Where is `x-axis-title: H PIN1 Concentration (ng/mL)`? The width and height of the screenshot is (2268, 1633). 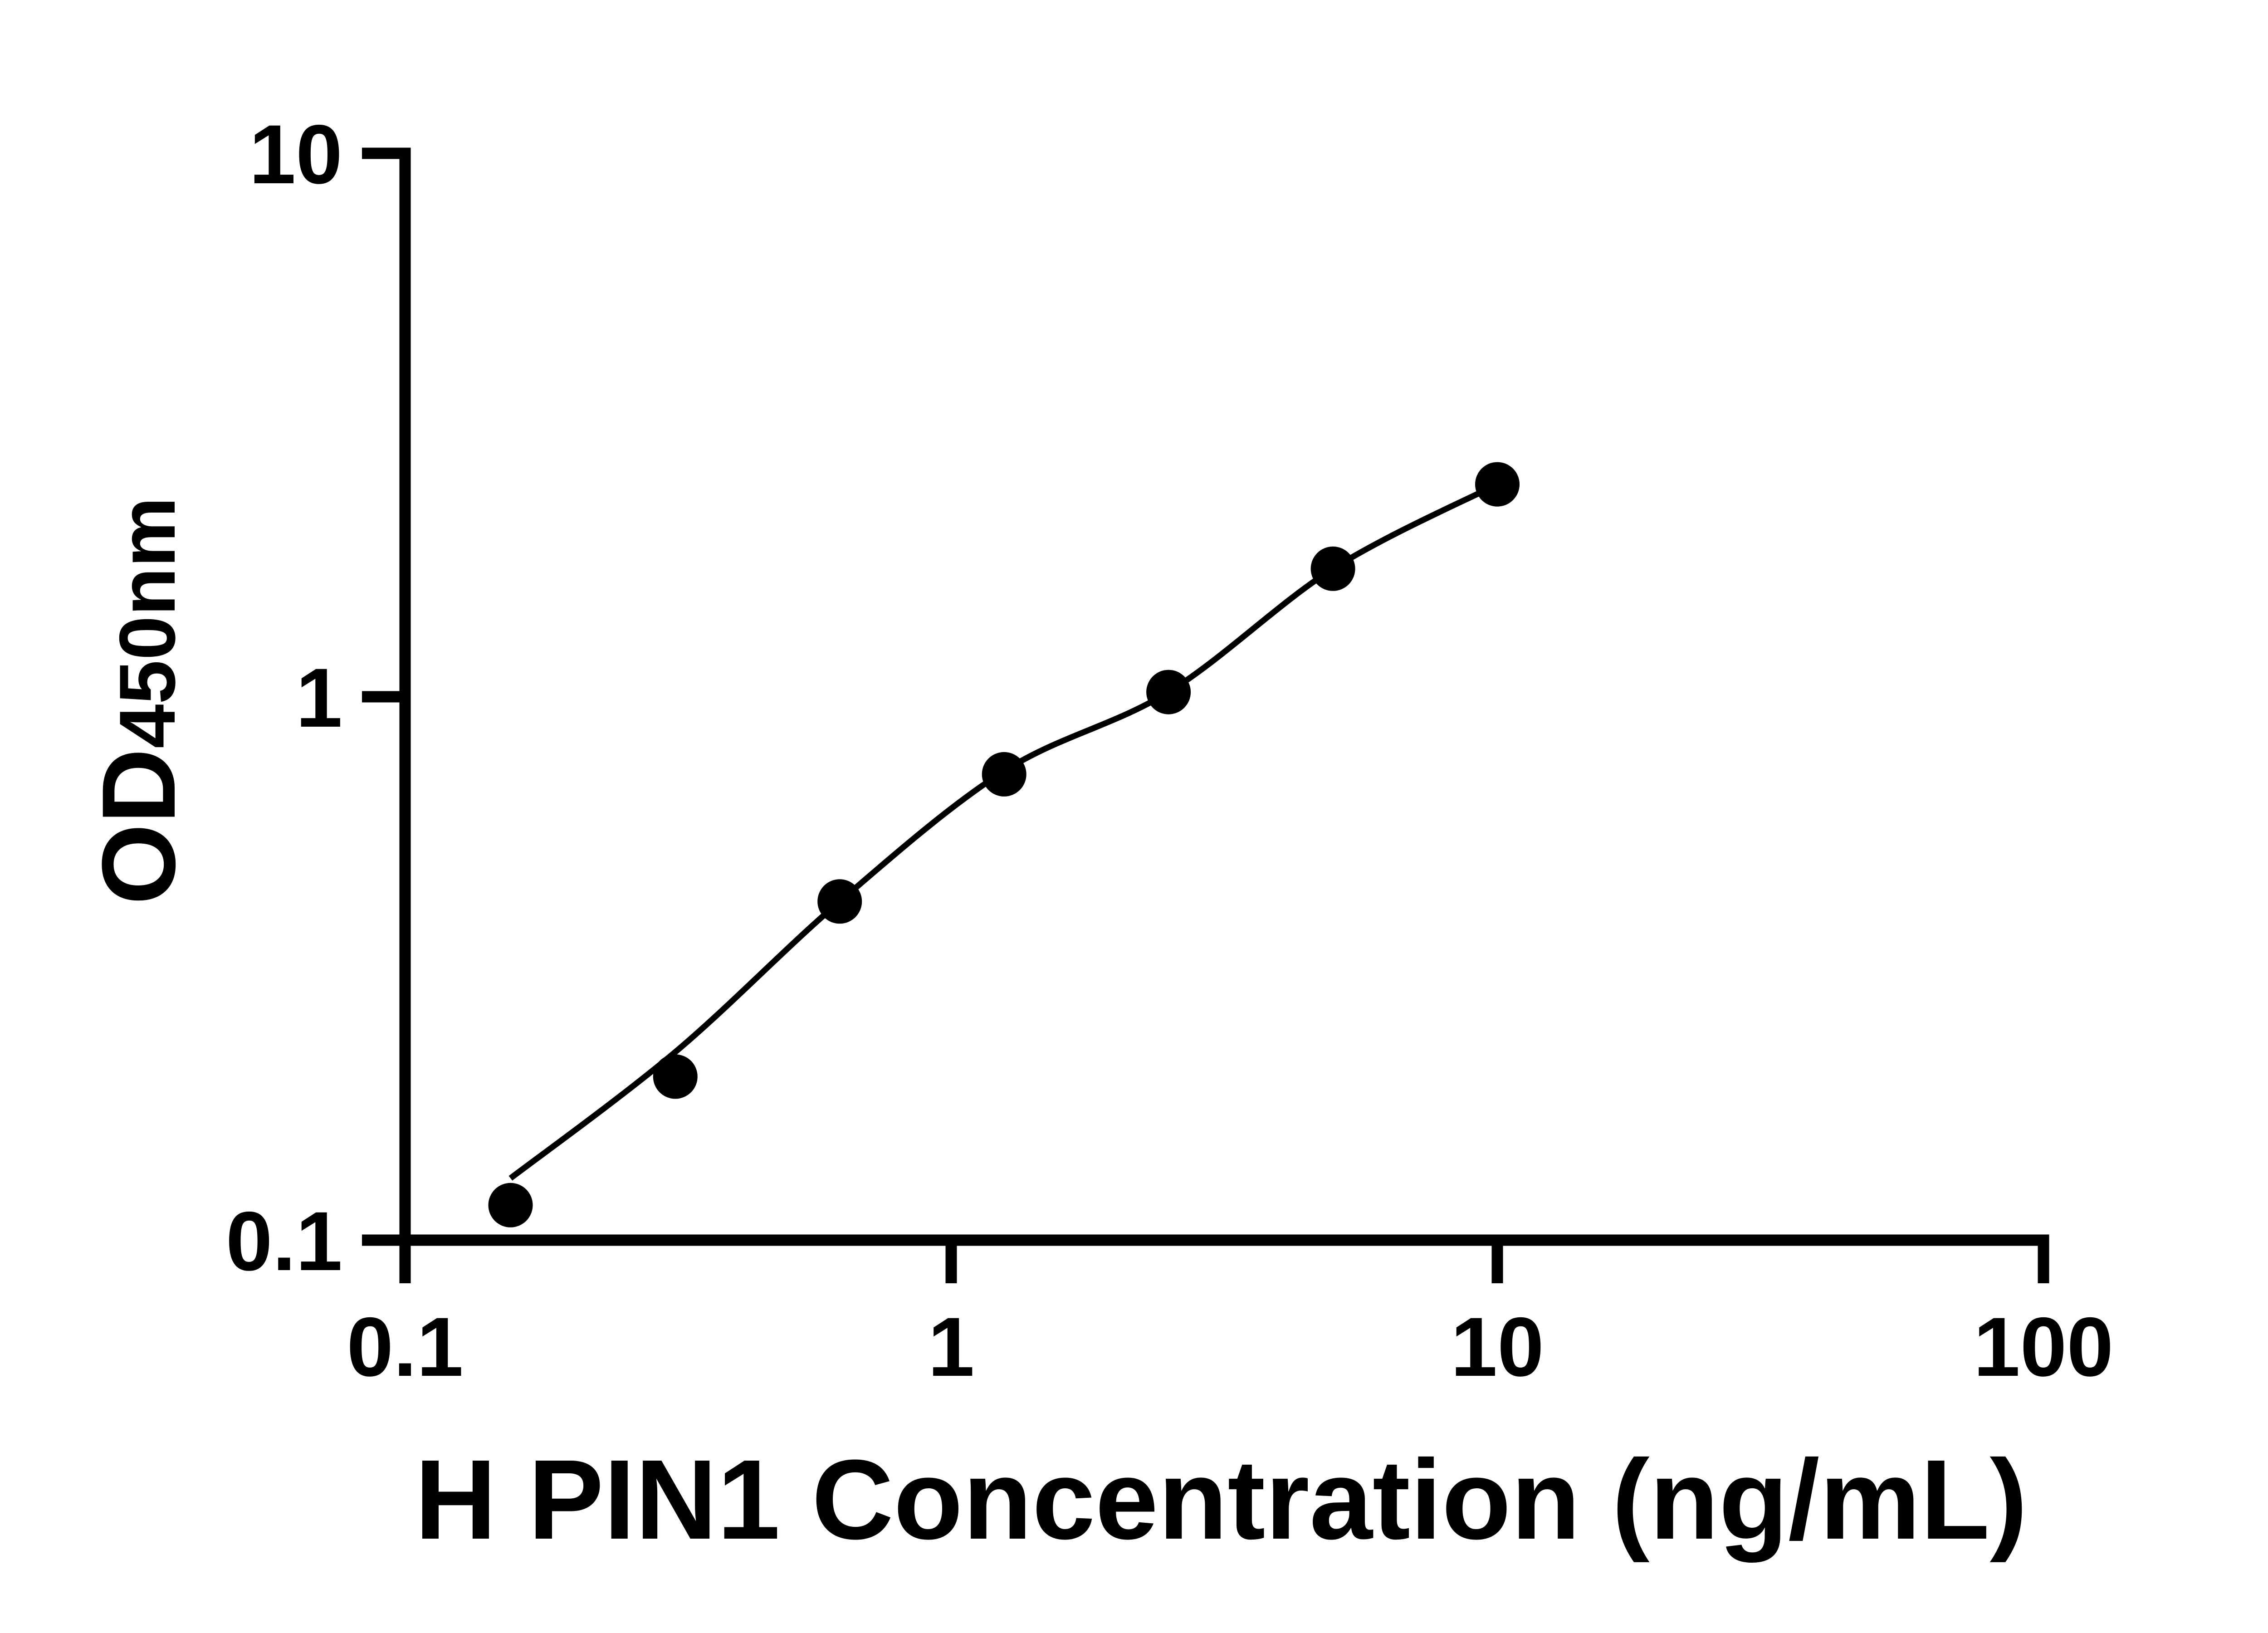
x-axis-title: H PIN1 Concentration (ng/mL) is located at coordinates (1222, 1499).